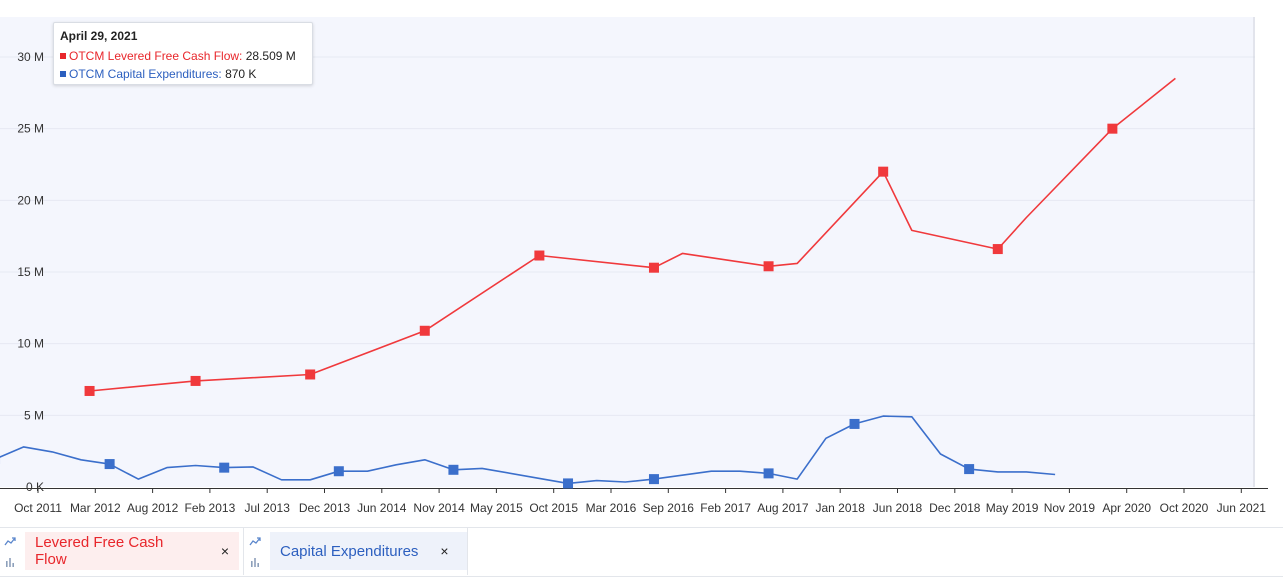 The height and width of the screenshot is (579, 1283). I want to click on legend-item-capex: Capital Expenditures ×, so click(356, 551).